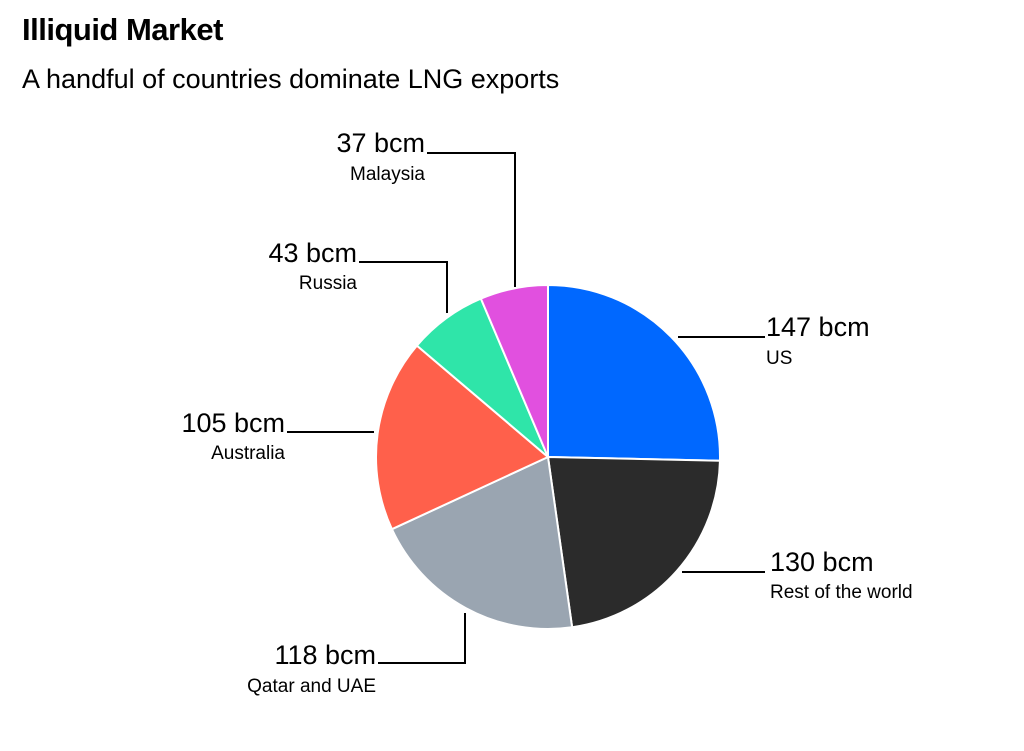 This screenshot has width=1024, height=751. I want to click on value-label-us: 147 bcm, so click(818, 327).